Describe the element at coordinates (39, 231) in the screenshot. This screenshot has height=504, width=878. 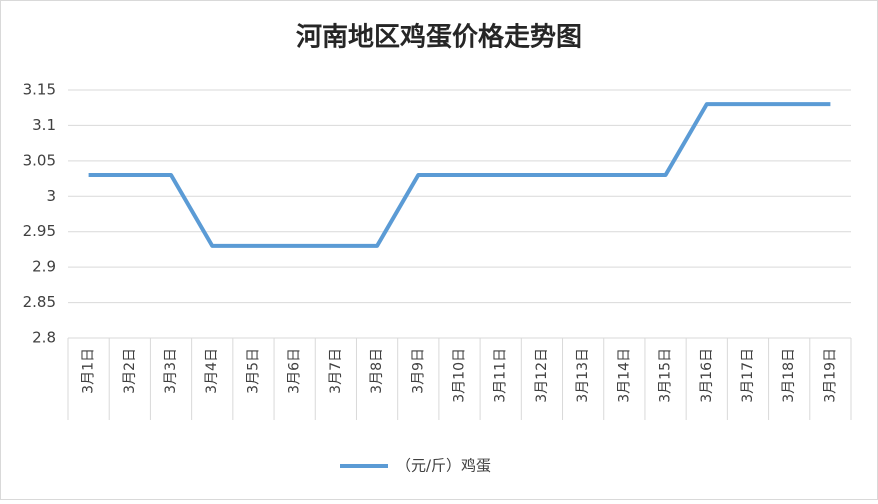
I see `y-tick-label: 2.95` at that location.